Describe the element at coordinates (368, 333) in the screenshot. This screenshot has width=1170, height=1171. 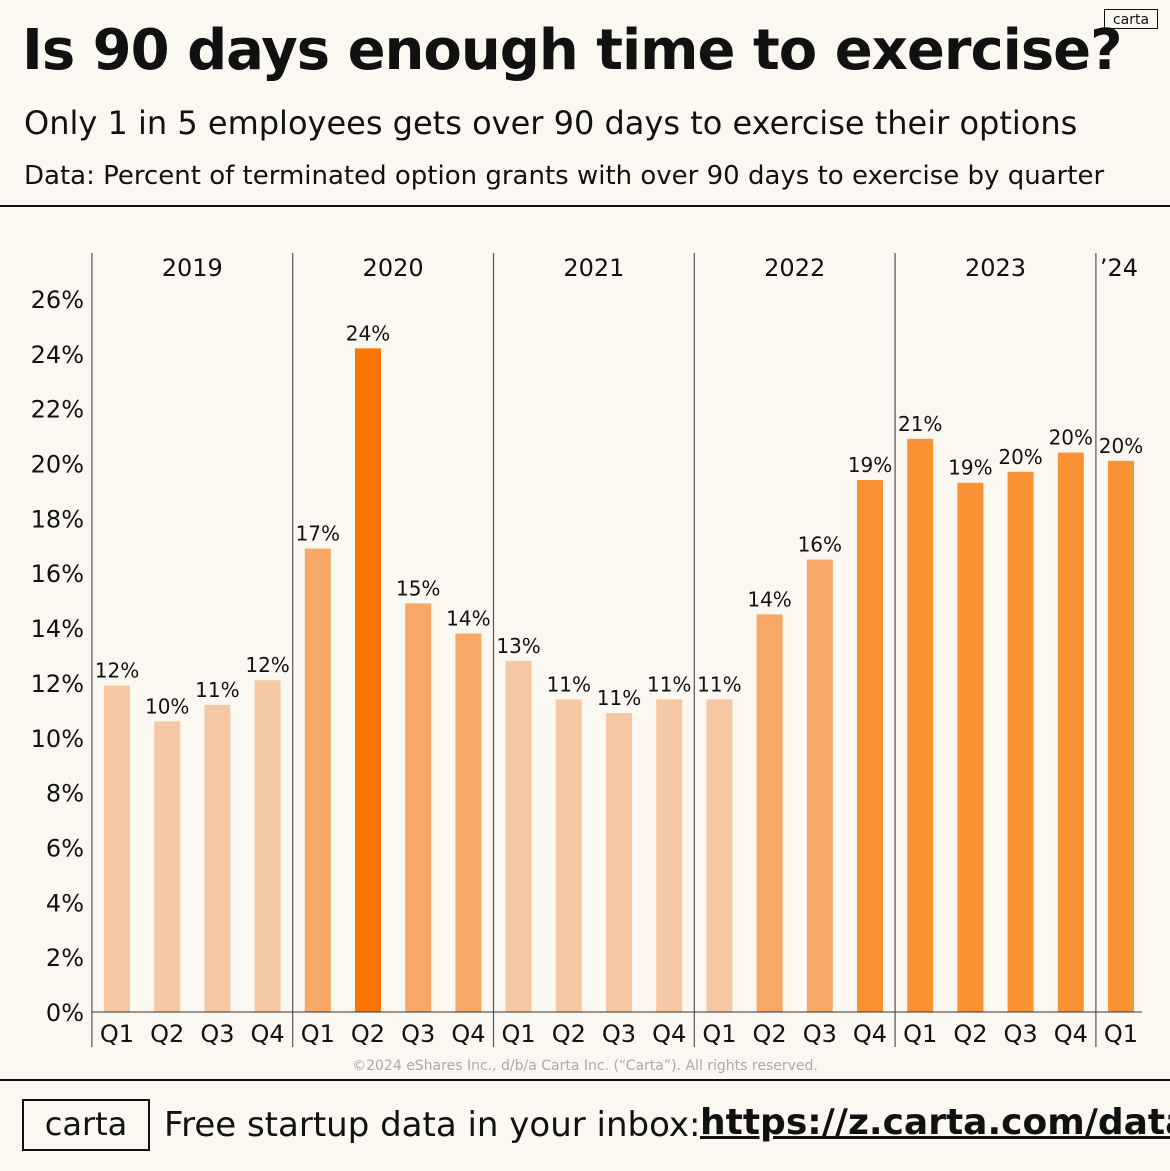
I see `data-label: 24%` at that location.